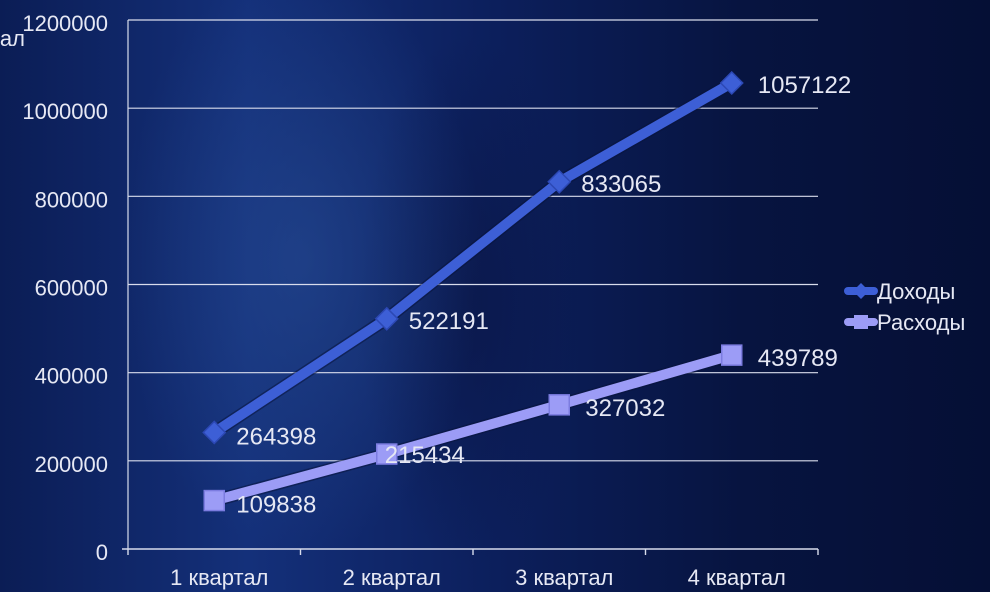  Describe the element at coordinates (621, 184) in the screenshot. I see `data-label: 833065` at that location.